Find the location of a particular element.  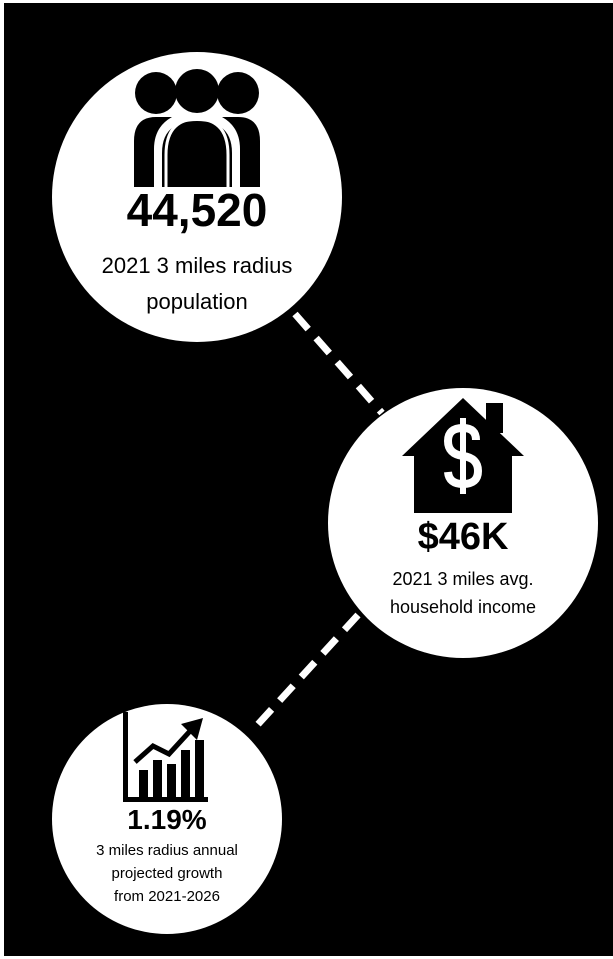

population-stat-circle: 44,520 2021 3 miles radius population is located at coordinates (197, 197).